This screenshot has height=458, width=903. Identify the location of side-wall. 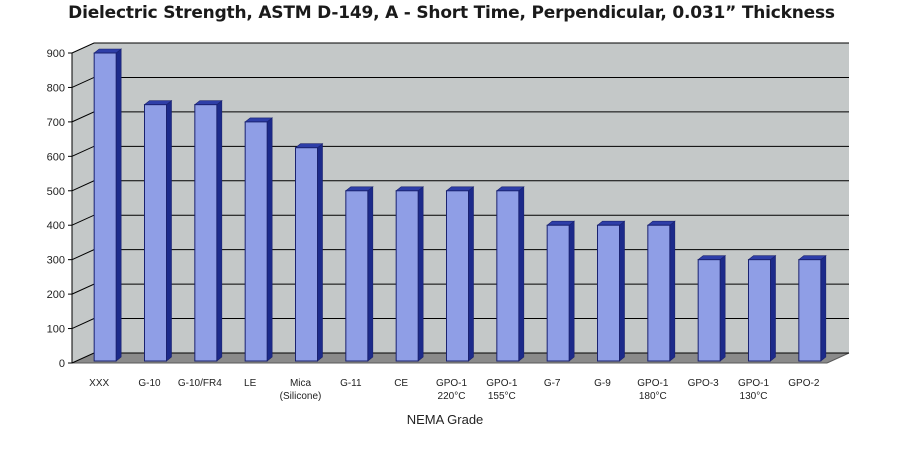
(83, 203).